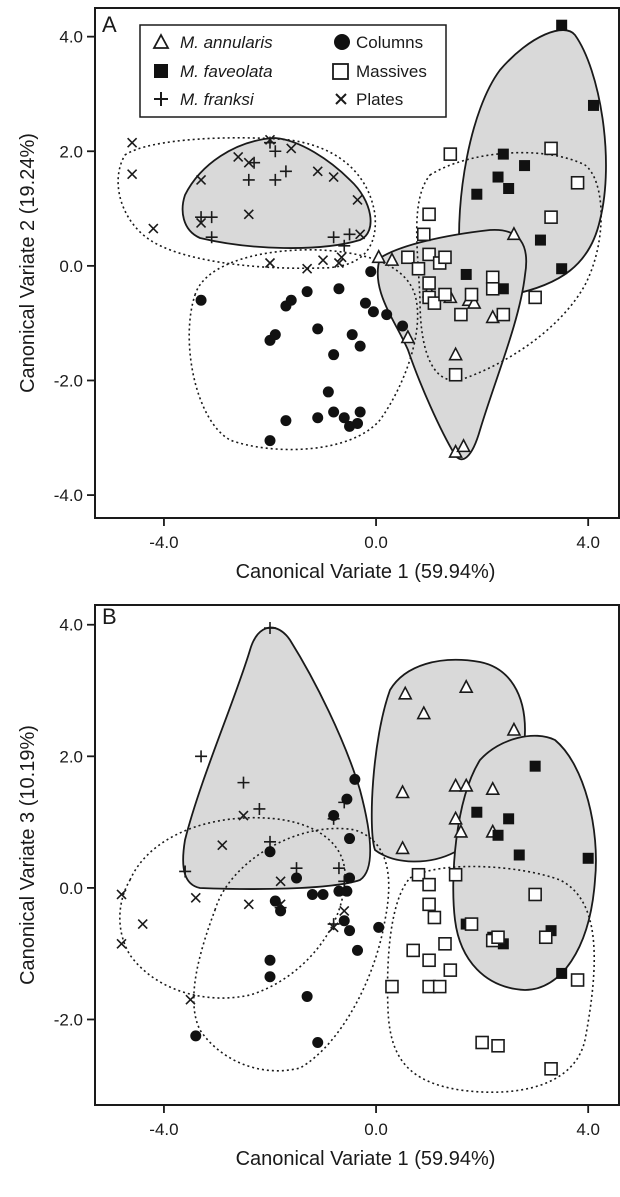 This screenshot has width=620, height=1197. Describe the element at coordinates (204, 99) in the screenshot. I see `legend-entry-franksi: M. franksi` at that location.